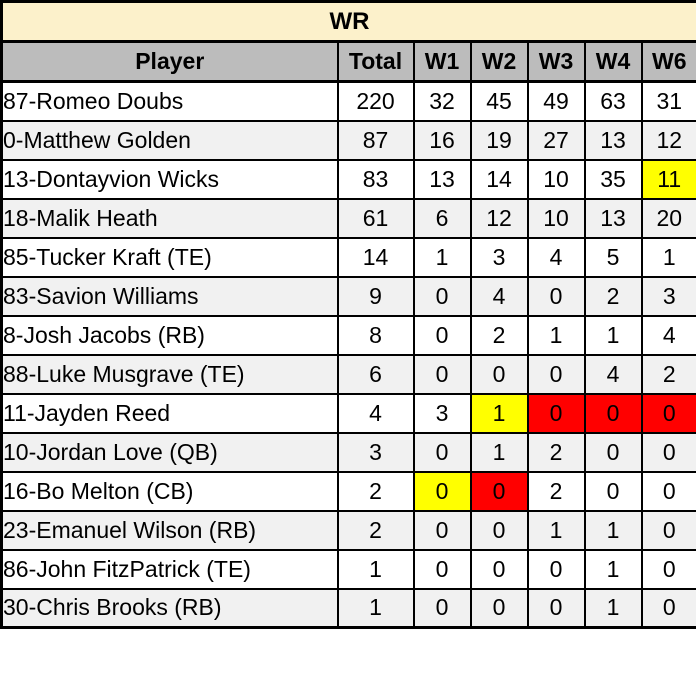 This screenshot has width=696, height=674. I want to click on table-row: 10-Jordan Love (QB) 3 0 1 2 0 0, so click(348, 452).